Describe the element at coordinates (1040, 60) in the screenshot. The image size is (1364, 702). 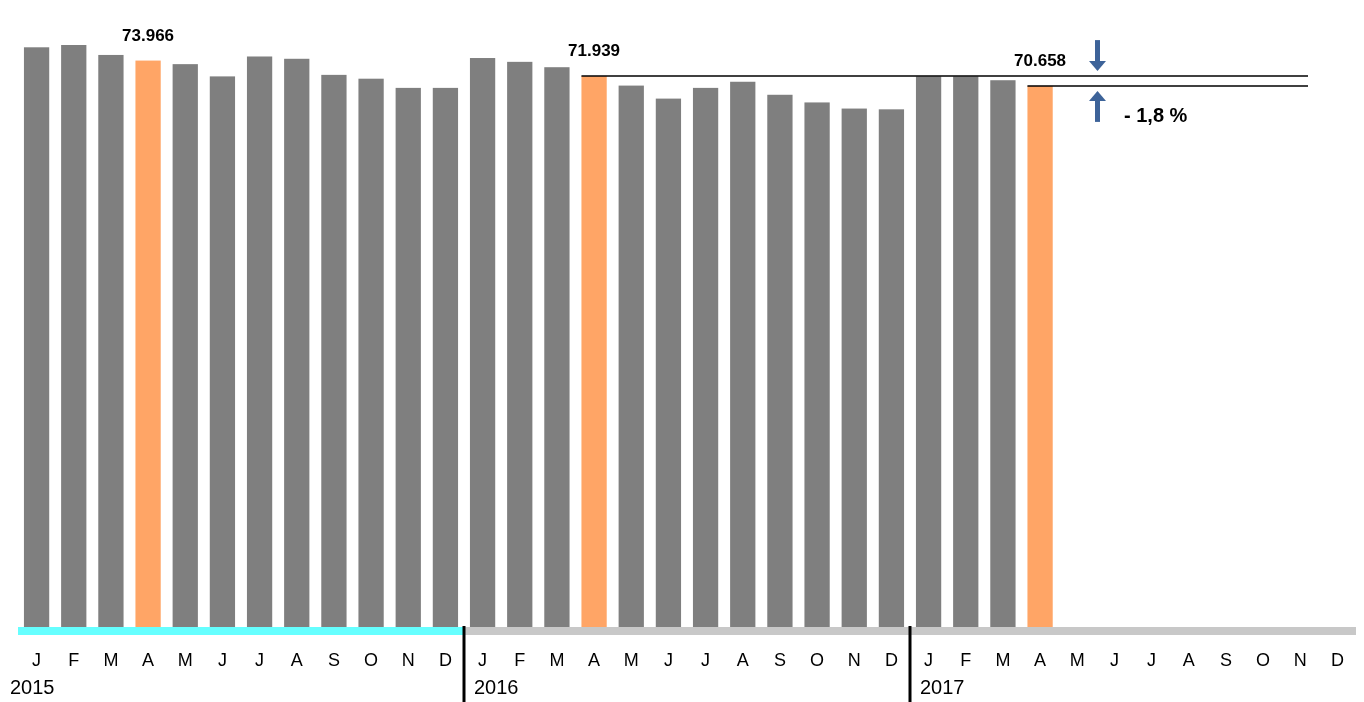
I see `data-label: 70.658` at that location.